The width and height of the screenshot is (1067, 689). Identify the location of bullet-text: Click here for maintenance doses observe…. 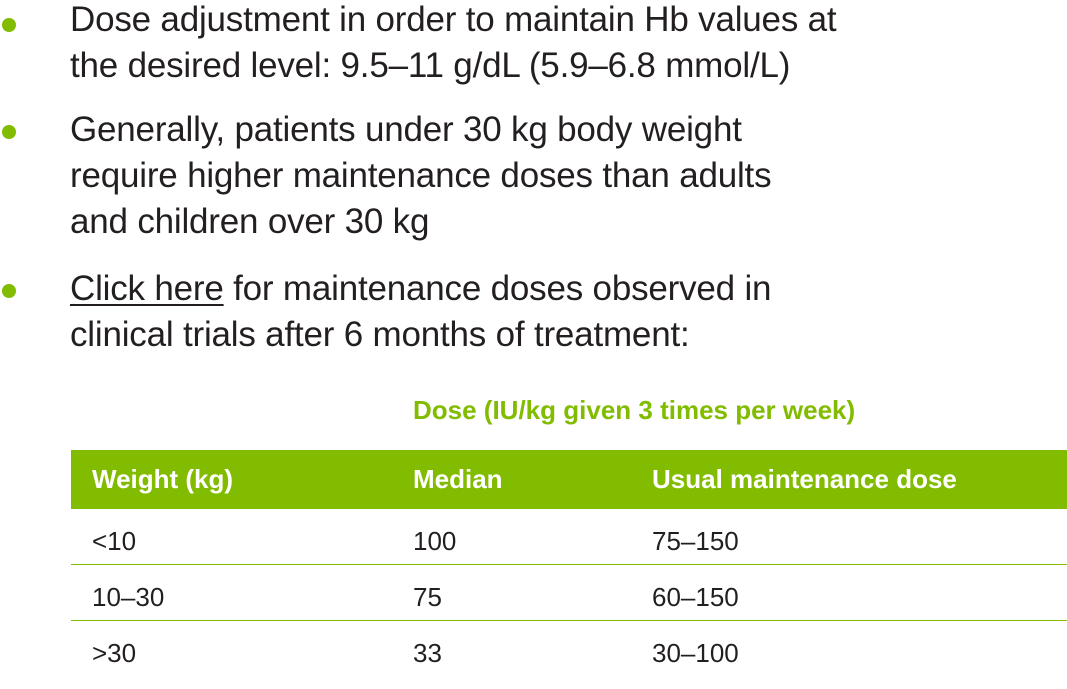
(560, 312).